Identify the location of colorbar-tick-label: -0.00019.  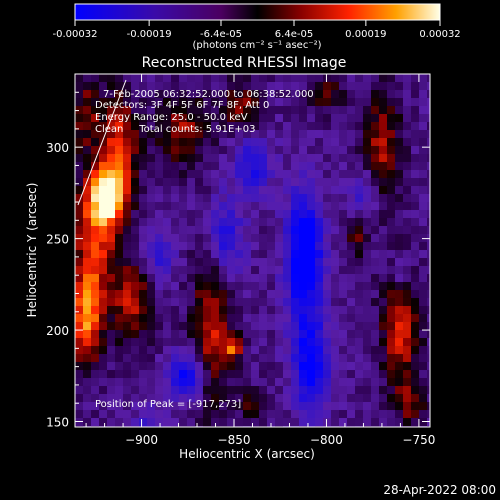
(149, 34).